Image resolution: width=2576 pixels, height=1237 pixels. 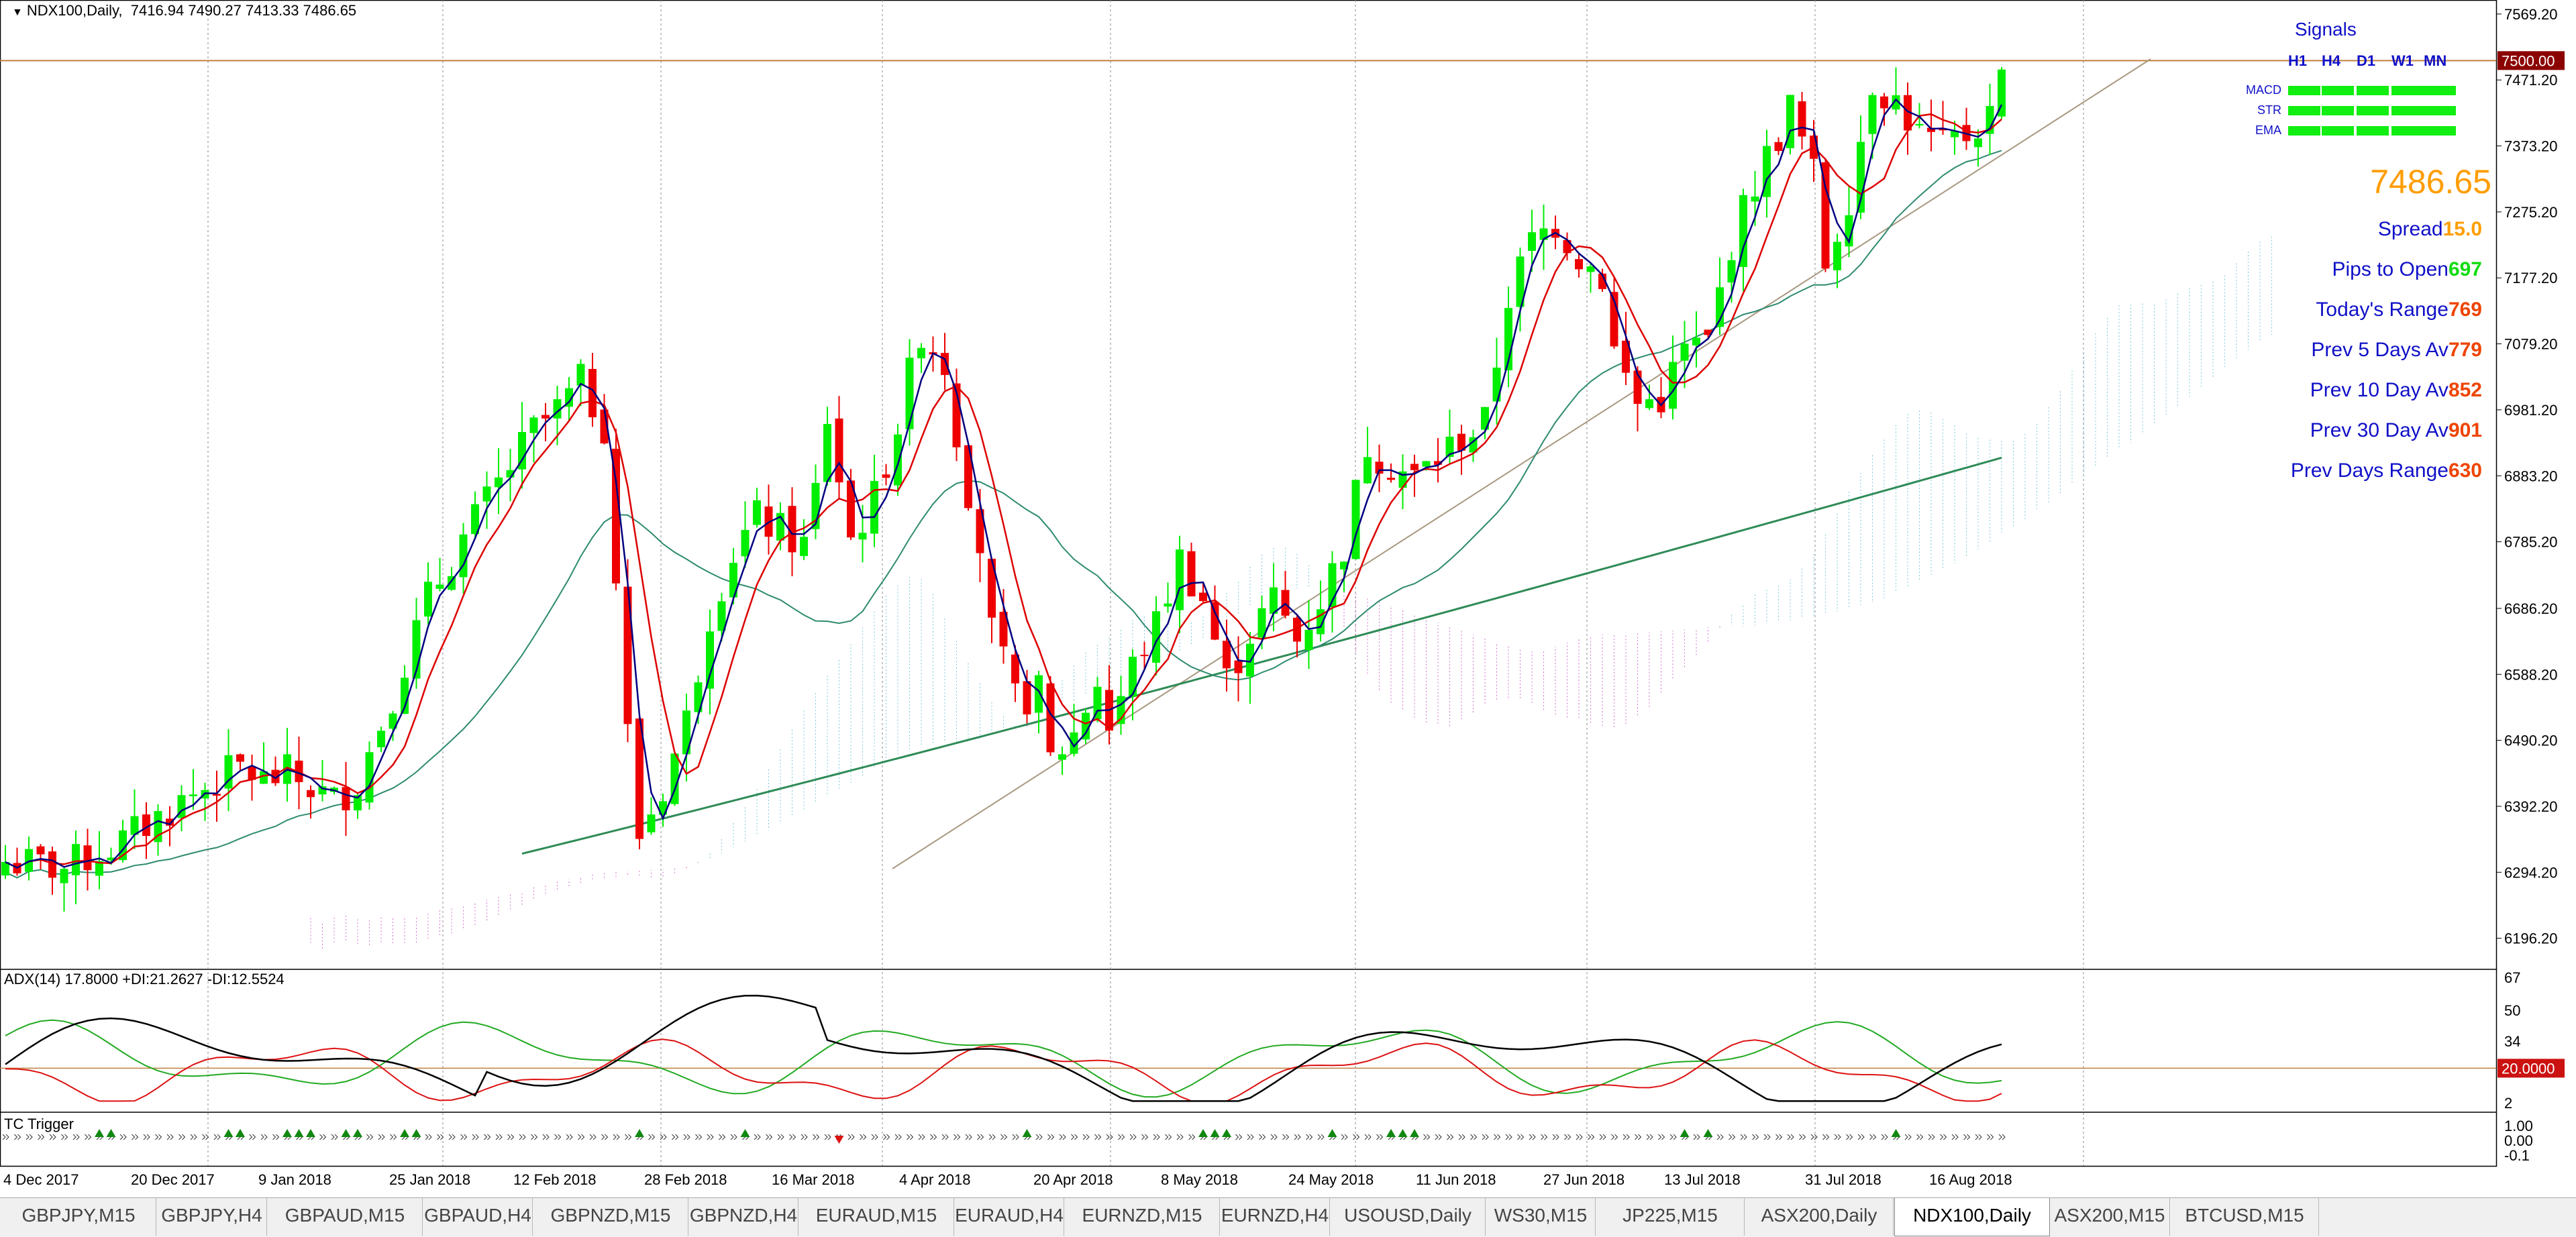 I want to click on tab-gbpjpy-h4: GBPJPY,H4, so click(x=212, y=1217).